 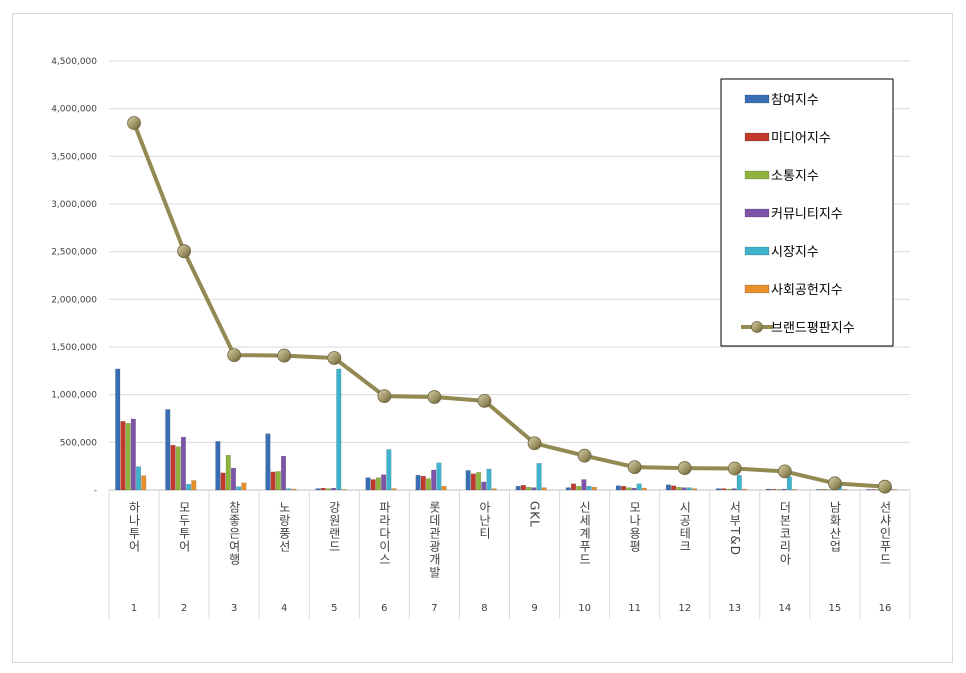 I want to click on bar-미디어지수-노랑풍선, so click(x=273, y=481).